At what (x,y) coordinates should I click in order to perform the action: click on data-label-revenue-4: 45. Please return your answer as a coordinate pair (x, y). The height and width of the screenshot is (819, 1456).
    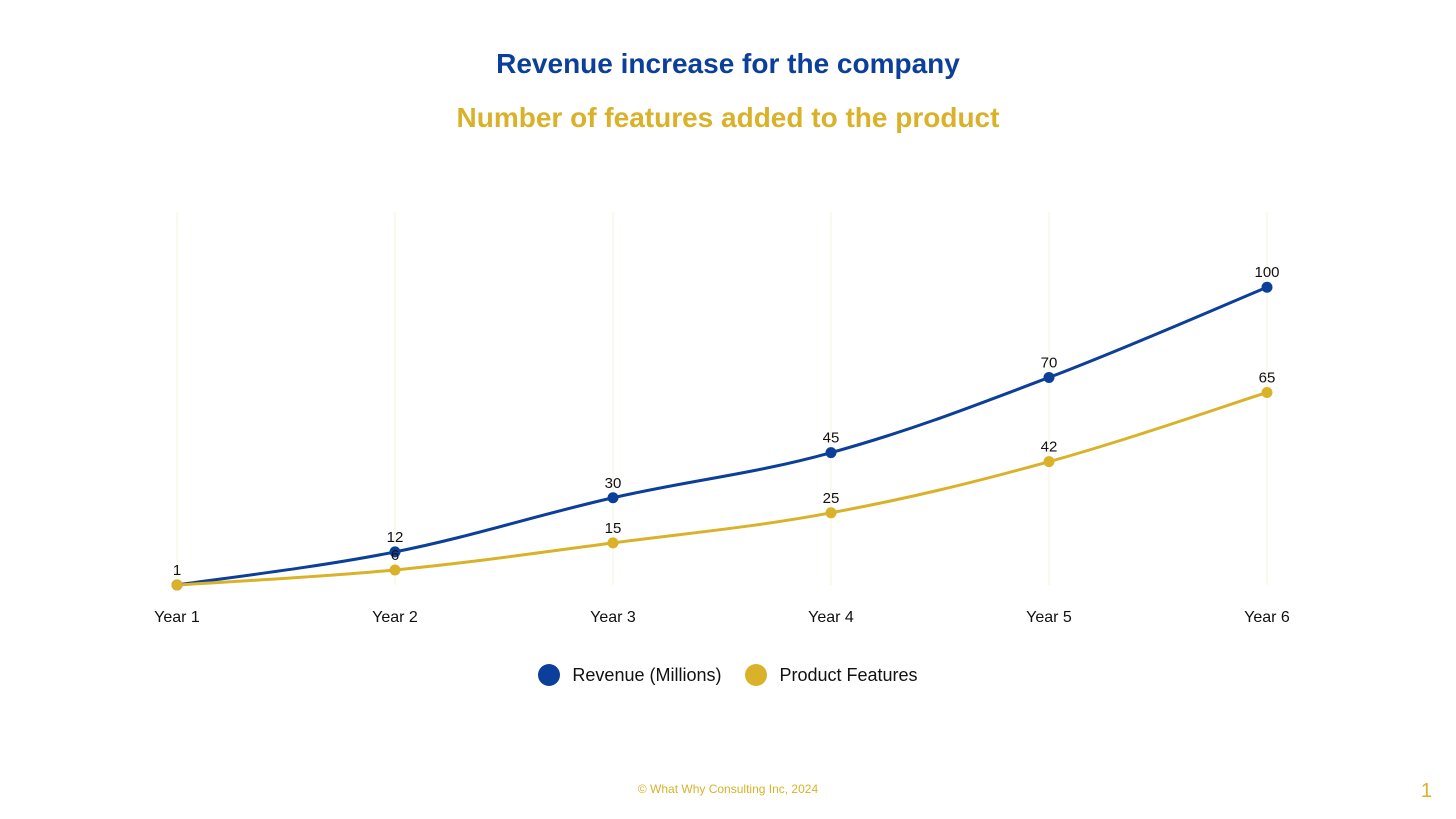
    Looking at the image, I should click on (831, 438).